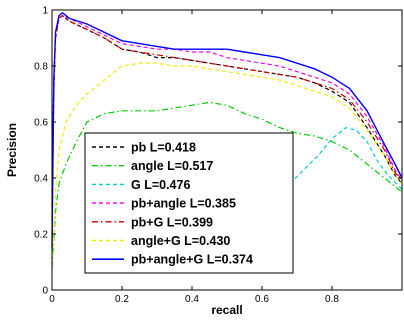 The image size is (404, 320). What do you see at coordinates (172, 166) in the screenshot?
I see `legend-label-1: angle L=0.517` at bounding box center [172, 166].